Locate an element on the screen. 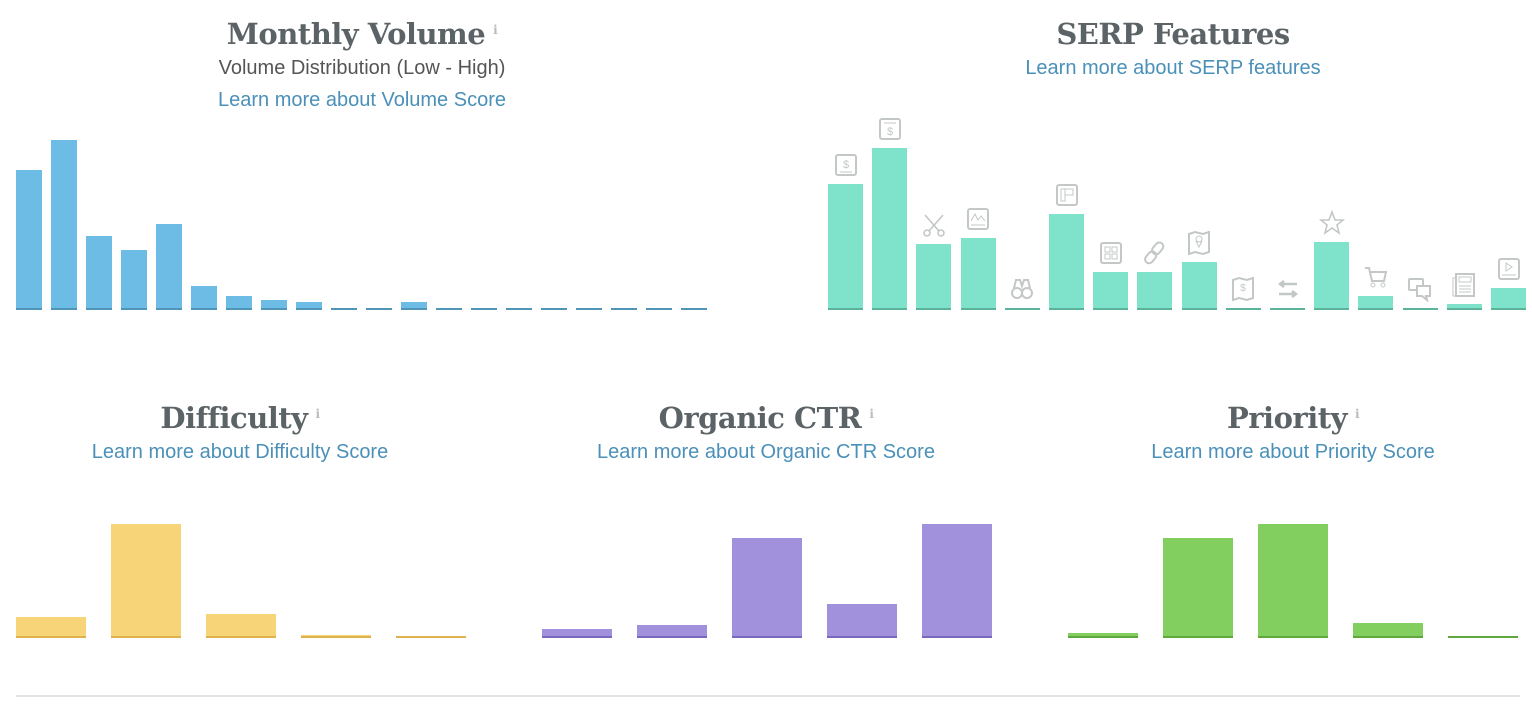 The image size is (1532, 710). shopping-ad-icon: $ is located at coordinates (890, 129).